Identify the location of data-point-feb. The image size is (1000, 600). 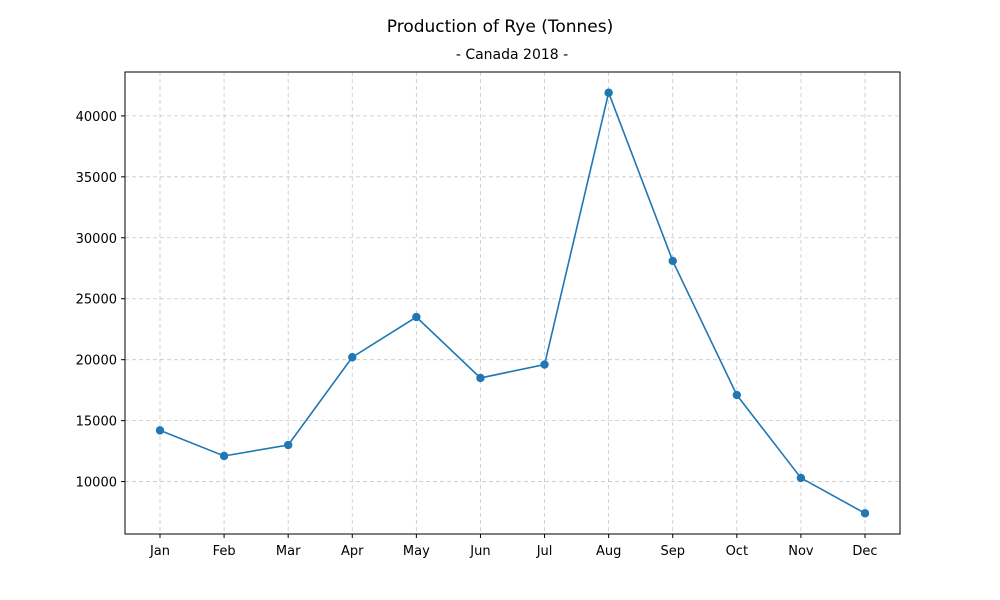
(224, 456).